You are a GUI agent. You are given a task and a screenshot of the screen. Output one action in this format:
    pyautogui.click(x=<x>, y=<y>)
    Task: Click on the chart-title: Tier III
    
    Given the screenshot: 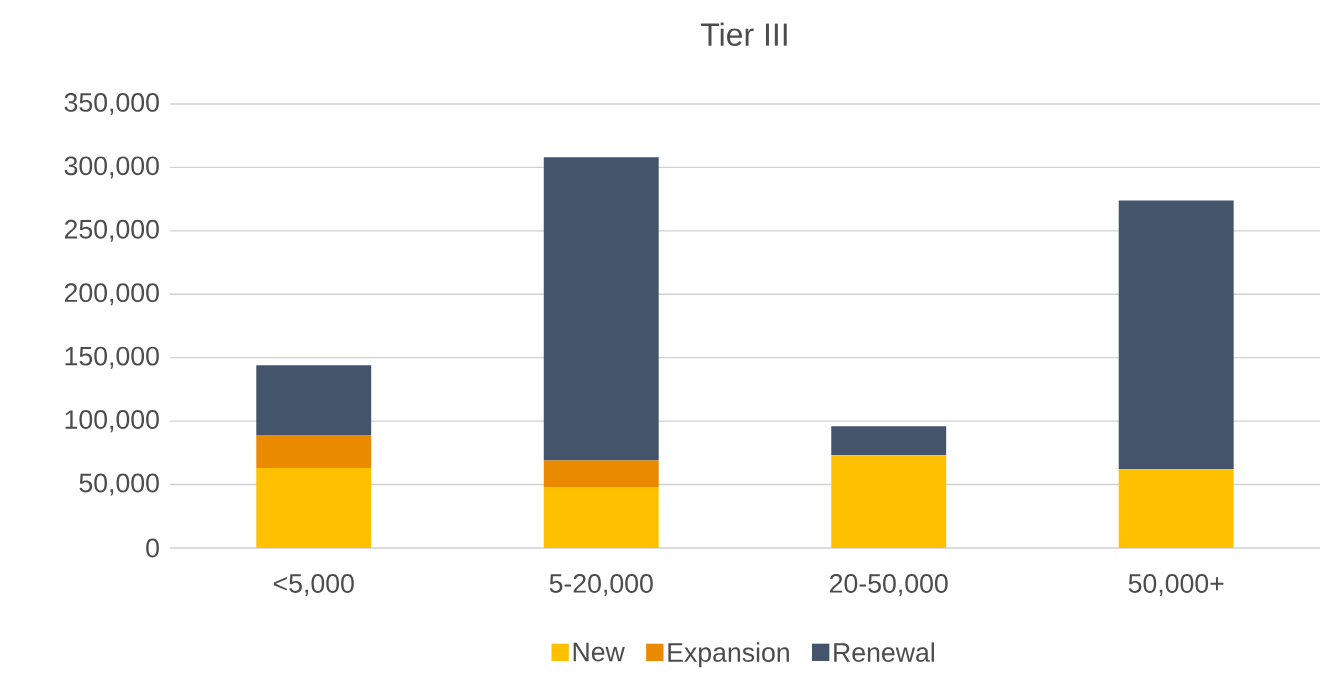 What is the action you would take?
    pyautogui.click(x=743, y=34)
    